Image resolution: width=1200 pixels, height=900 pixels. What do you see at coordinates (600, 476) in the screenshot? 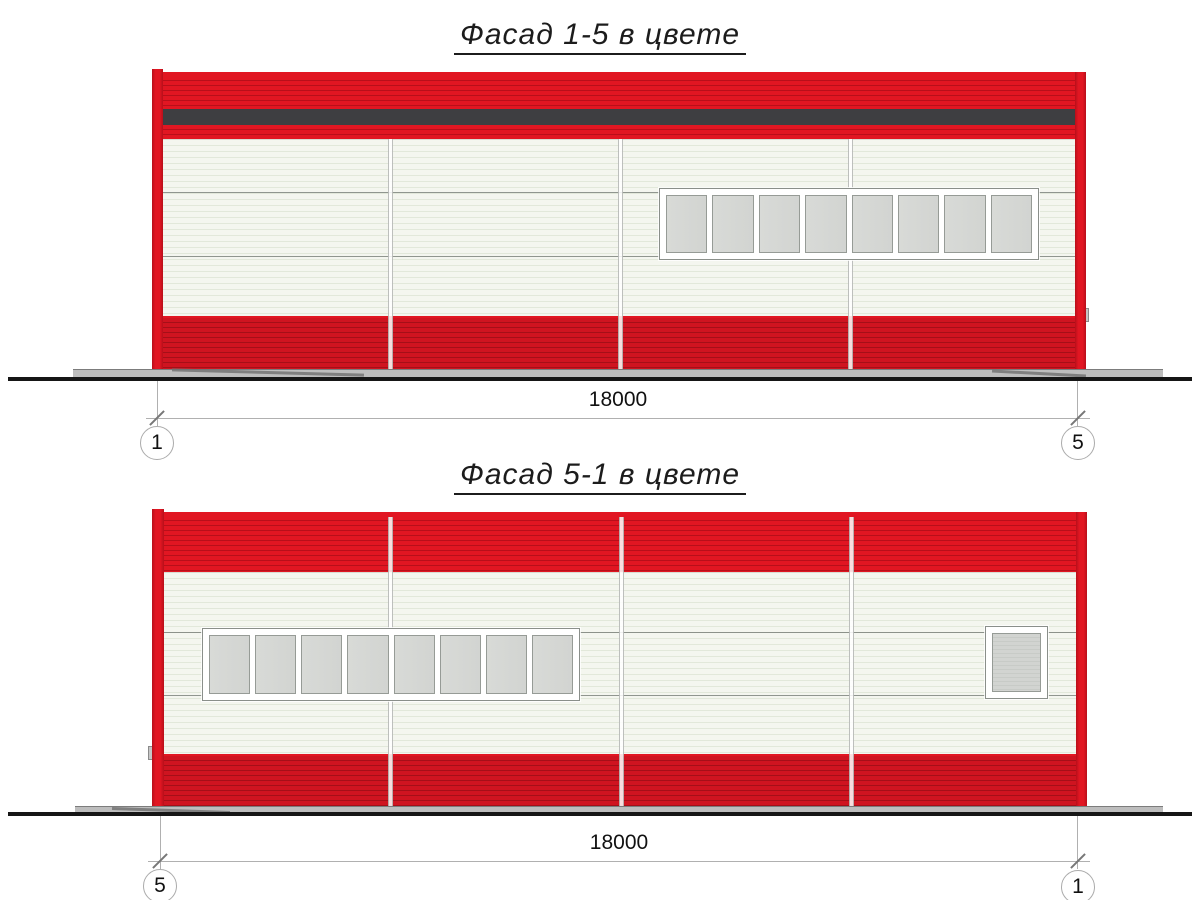
I see `facade-5-1-title: Фасад 5-1 в цвете` at bounding box center [600, 476].